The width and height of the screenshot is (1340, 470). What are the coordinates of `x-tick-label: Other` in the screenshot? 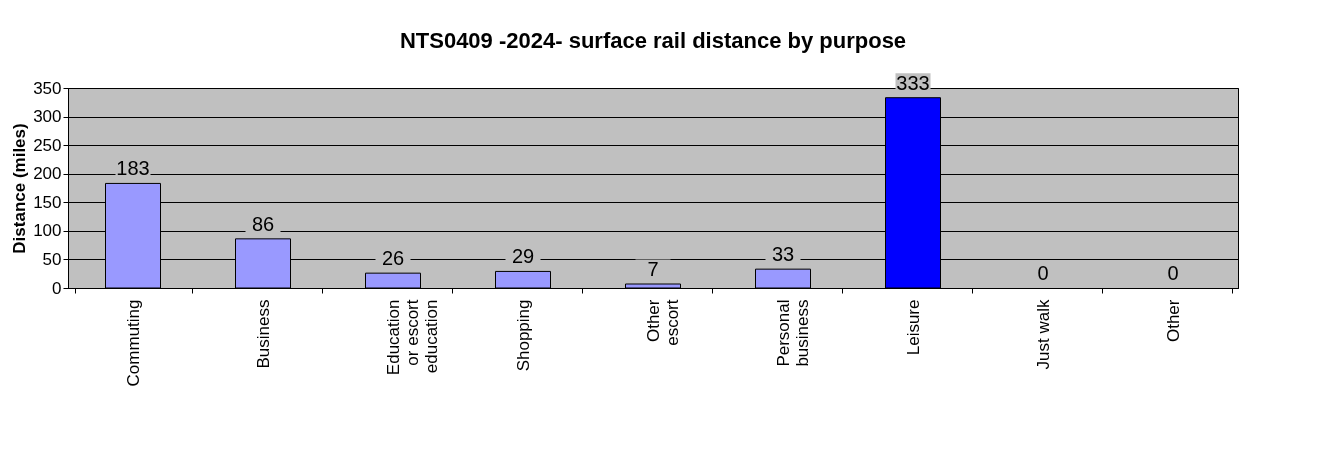 It's located at (1173, 321).